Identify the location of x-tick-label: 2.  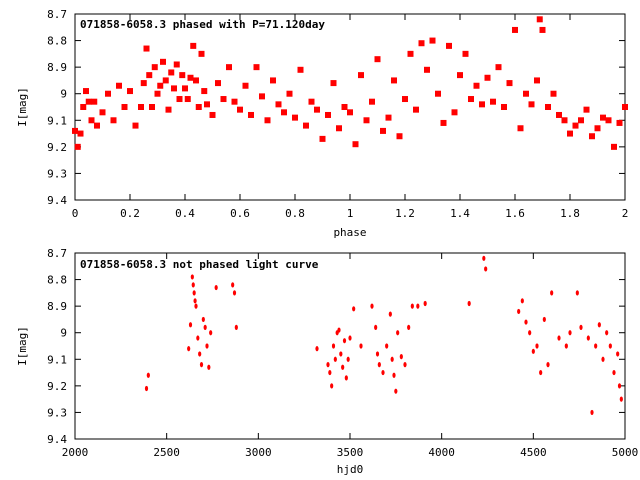
(625, 213).